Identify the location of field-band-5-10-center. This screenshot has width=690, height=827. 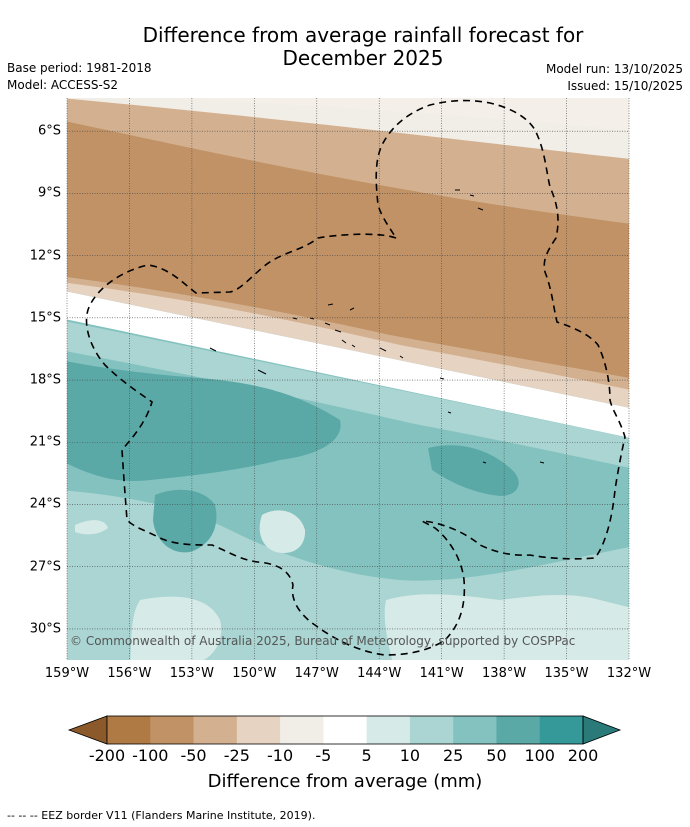
(282, 532).